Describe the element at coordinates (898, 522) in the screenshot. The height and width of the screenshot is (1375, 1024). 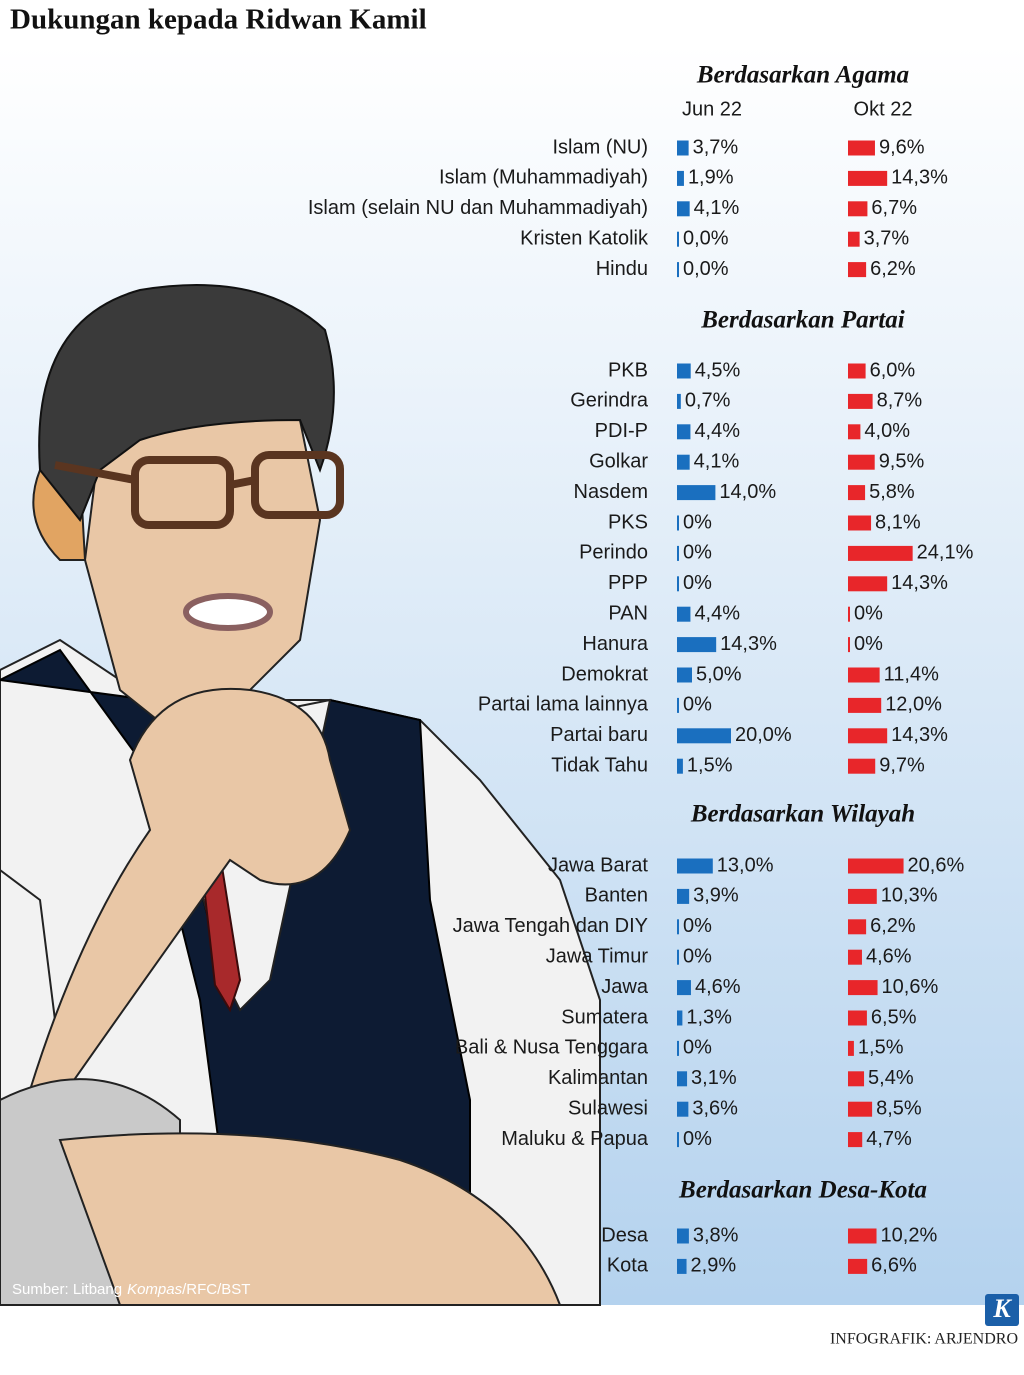
I see `value-label: 8,1%` at that location.